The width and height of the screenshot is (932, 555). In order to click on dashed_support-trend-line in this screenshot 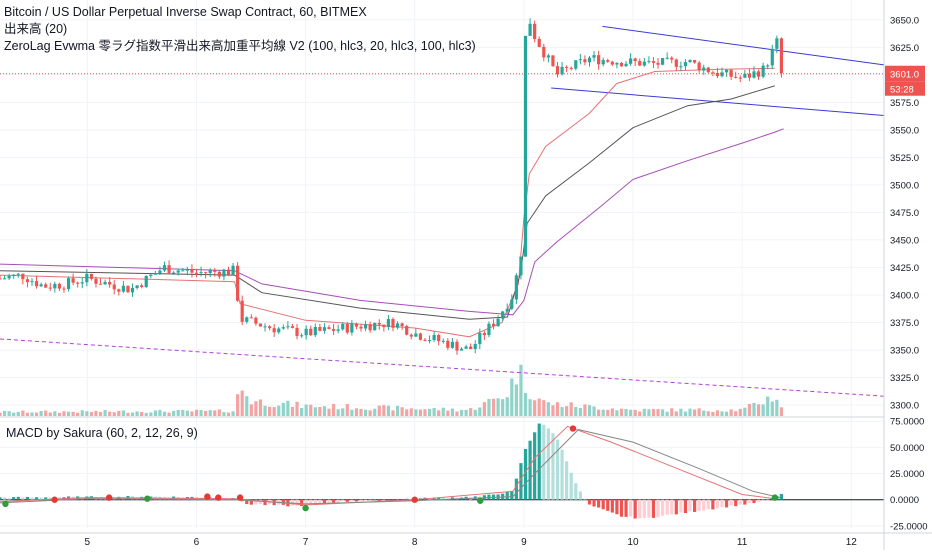, I will do `click(442, 367)`.